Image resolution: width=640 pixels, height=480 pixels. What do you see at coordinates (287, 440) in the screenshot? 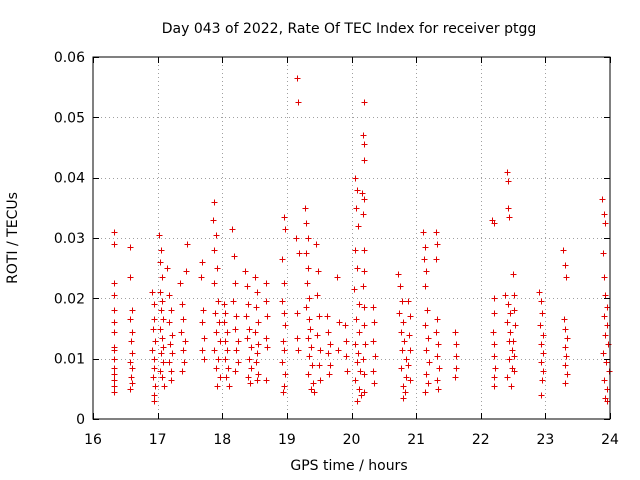
I see `x-tick-label: 19` at bounding box center [287, 440].